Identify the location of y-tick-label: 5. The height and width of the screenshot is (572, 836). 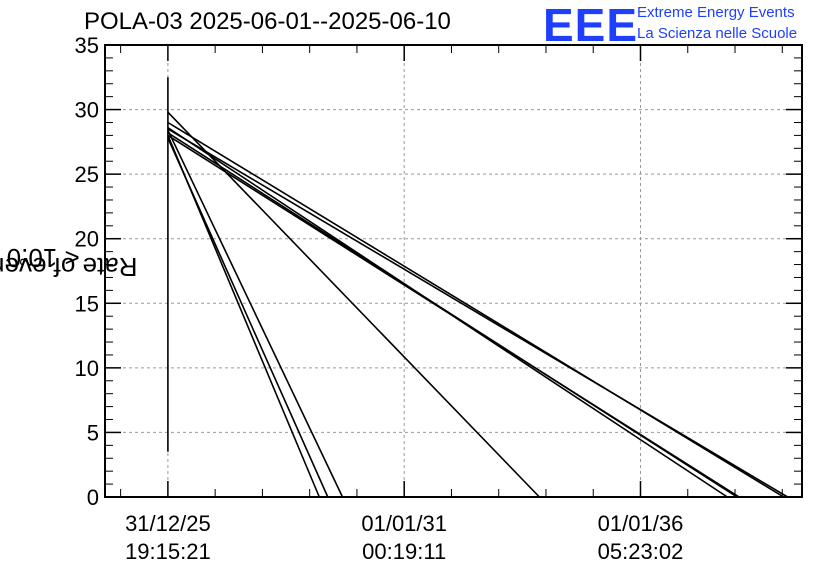
(93, 432).